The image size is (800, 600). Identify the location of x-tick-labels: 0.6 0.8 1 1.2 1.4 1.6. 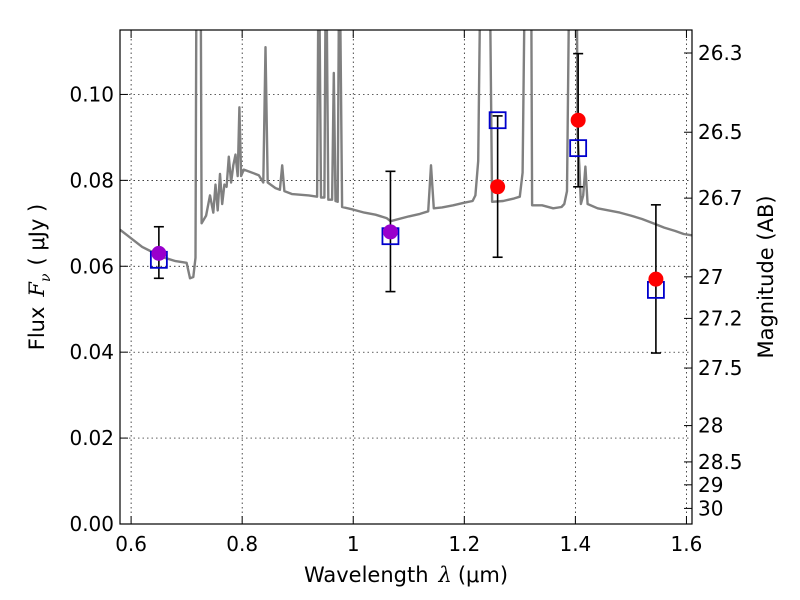
(408, 544).